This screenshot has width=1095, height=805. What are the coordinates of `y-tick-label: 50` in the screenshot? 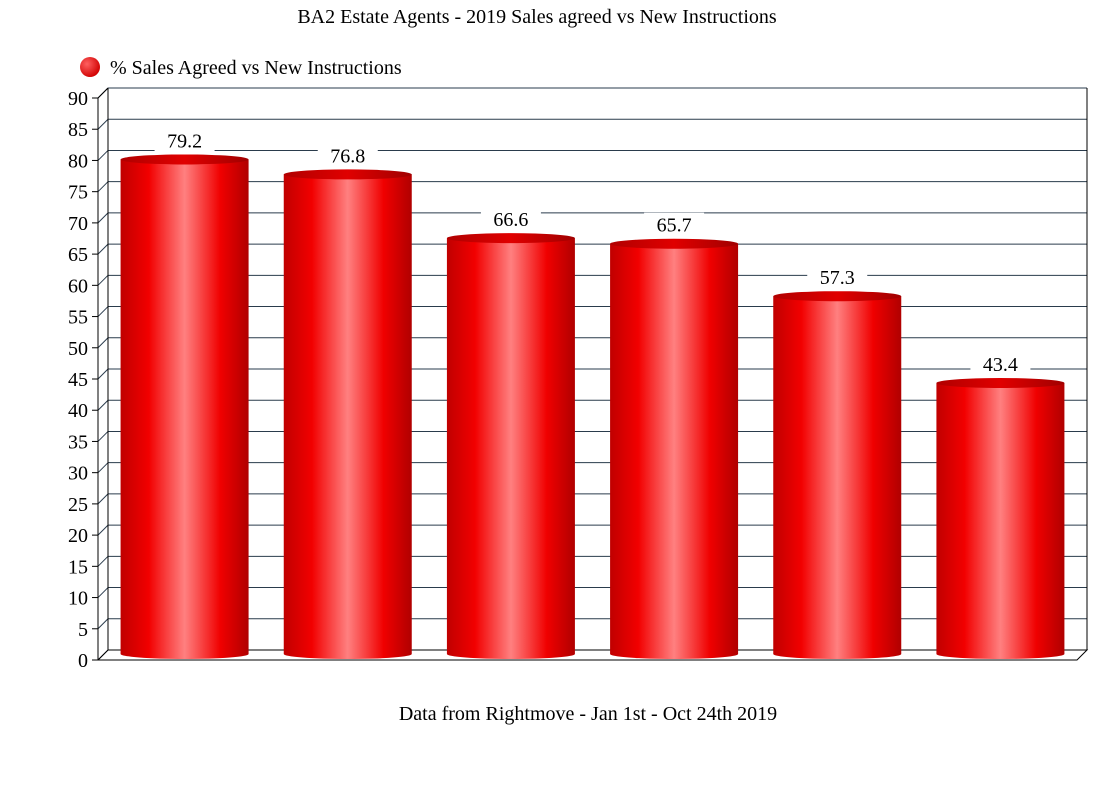 It's located at (78, 349).